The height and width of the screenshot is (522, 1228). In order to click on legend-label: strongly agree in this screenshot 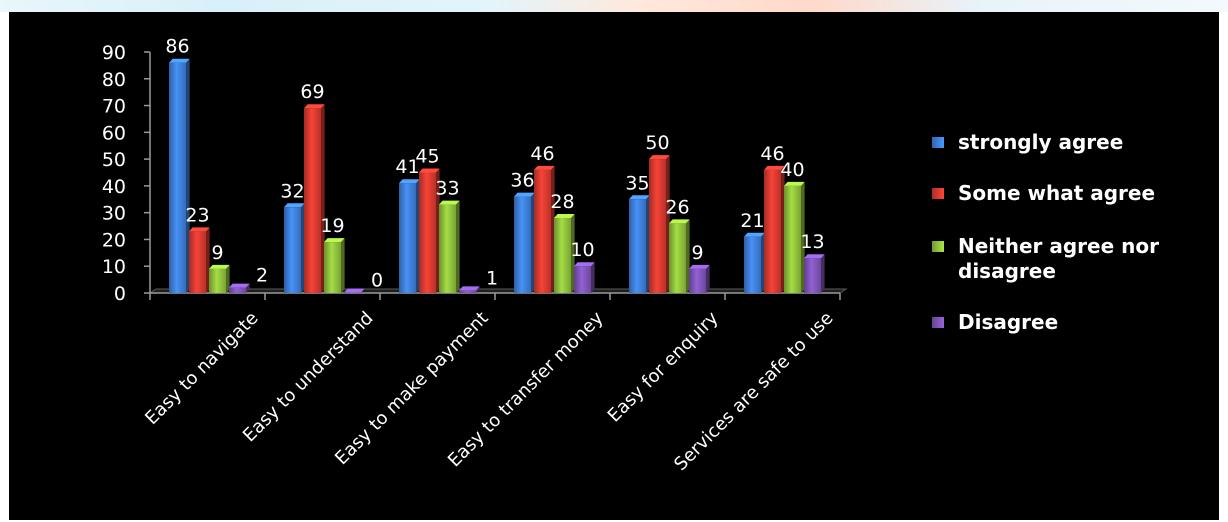, I will do `click(1041, 142)`.